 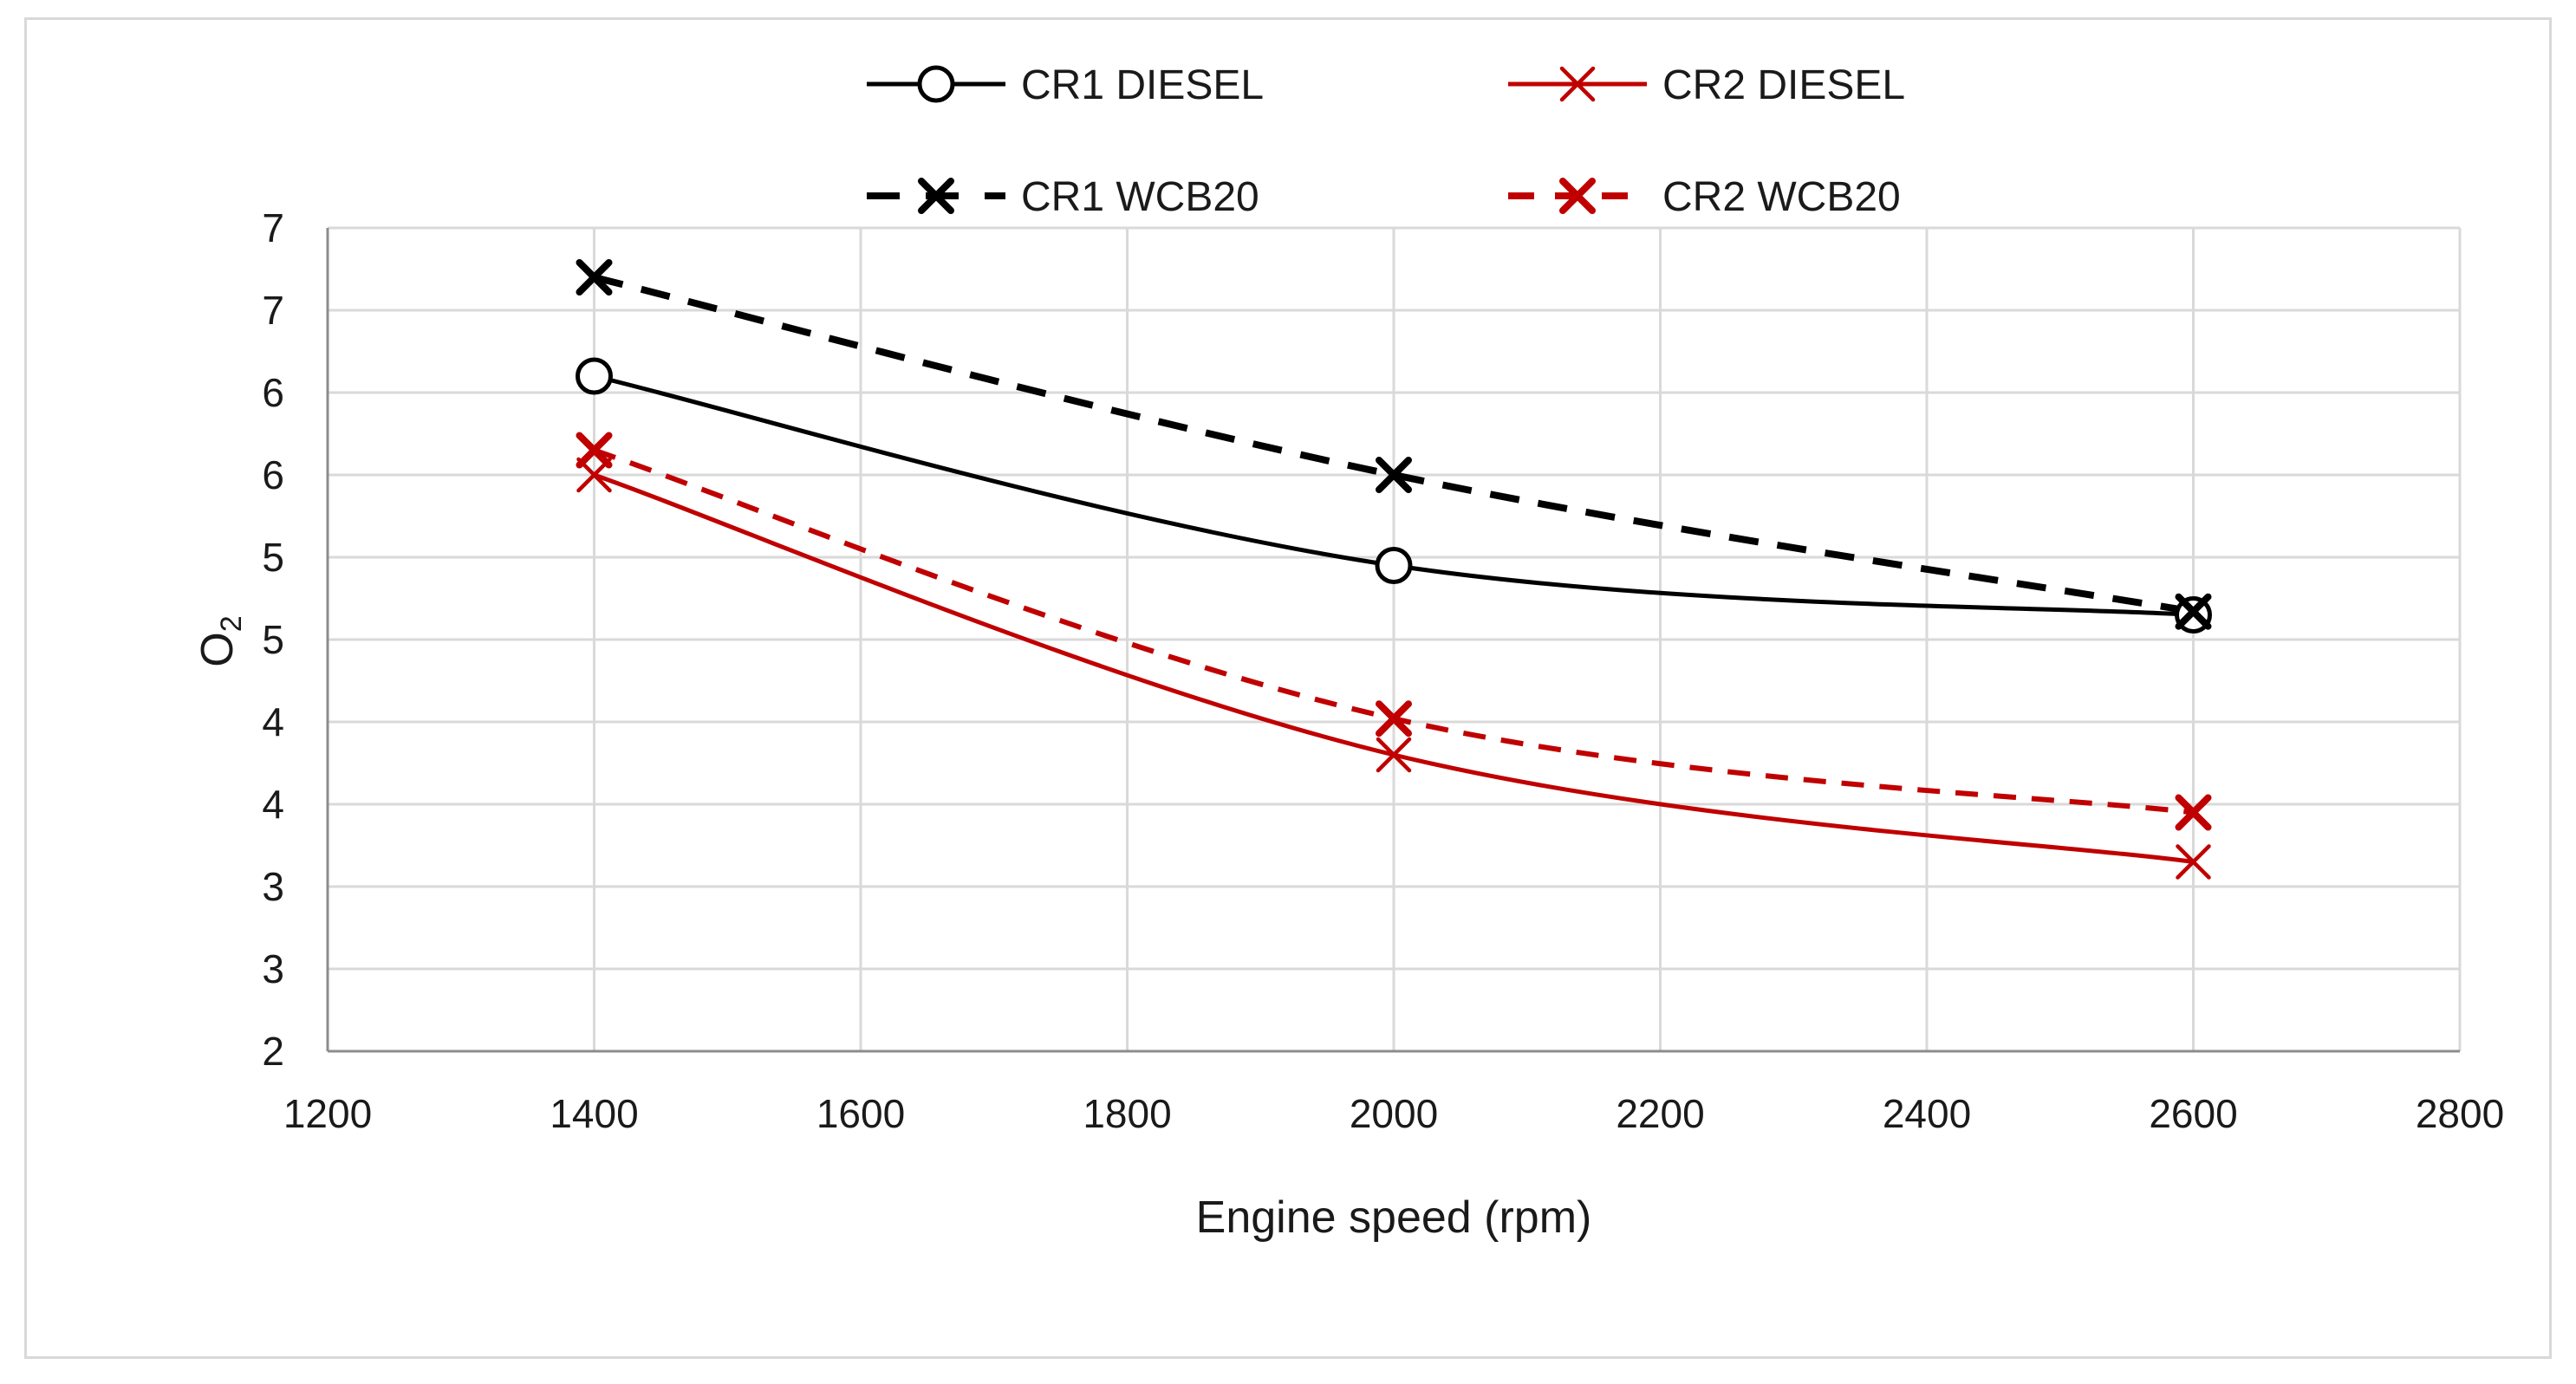 I want to click on legend-item-cr2-wcb20: CR2 WCB20, so click(x=1704, y=197).